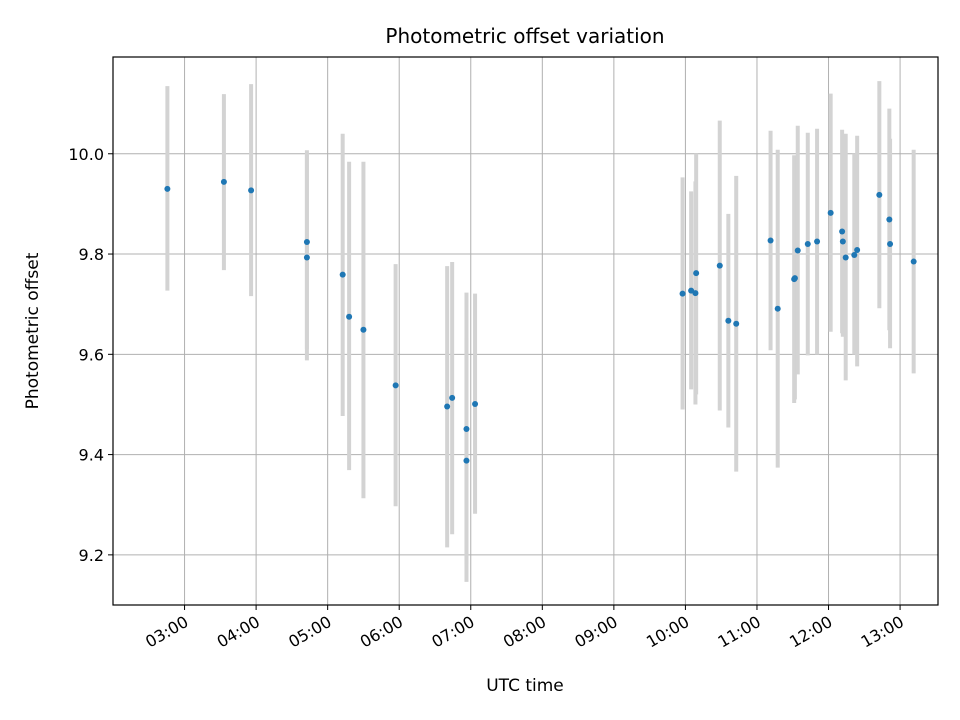 Image resolution: width=960 pixels, height=720 pixels. What do you see at coordinates (525, 686) in the screenshot?
I see `x-axis-label: UTC time` at bounding box center [525, 686].